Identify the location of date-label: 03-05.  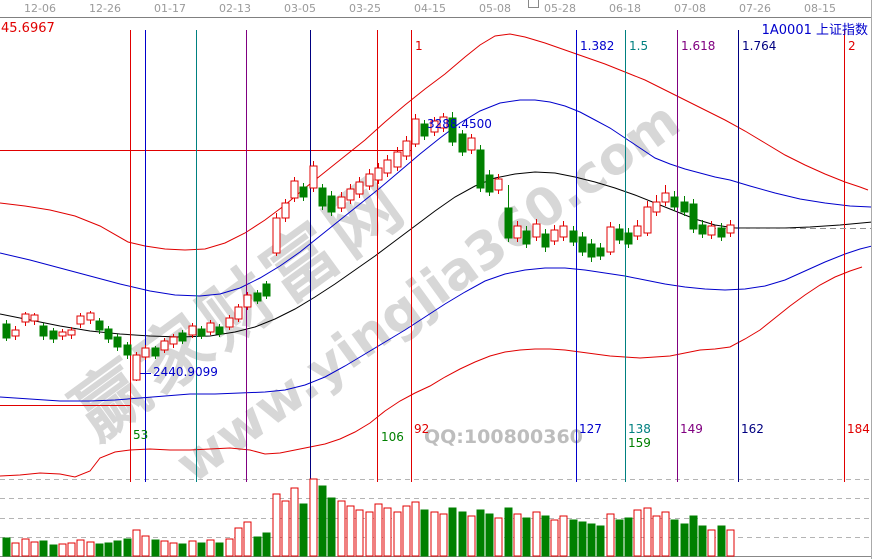
(300, 8).